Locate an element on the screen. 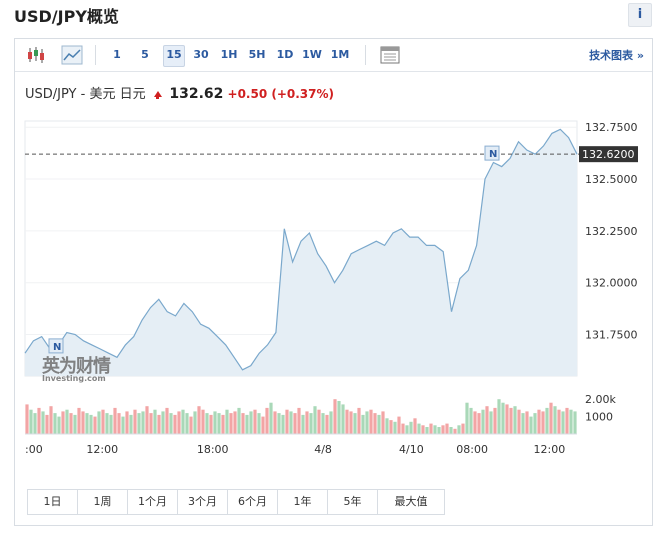  x-tick-label: :00 is located at coordinates (34, 449).